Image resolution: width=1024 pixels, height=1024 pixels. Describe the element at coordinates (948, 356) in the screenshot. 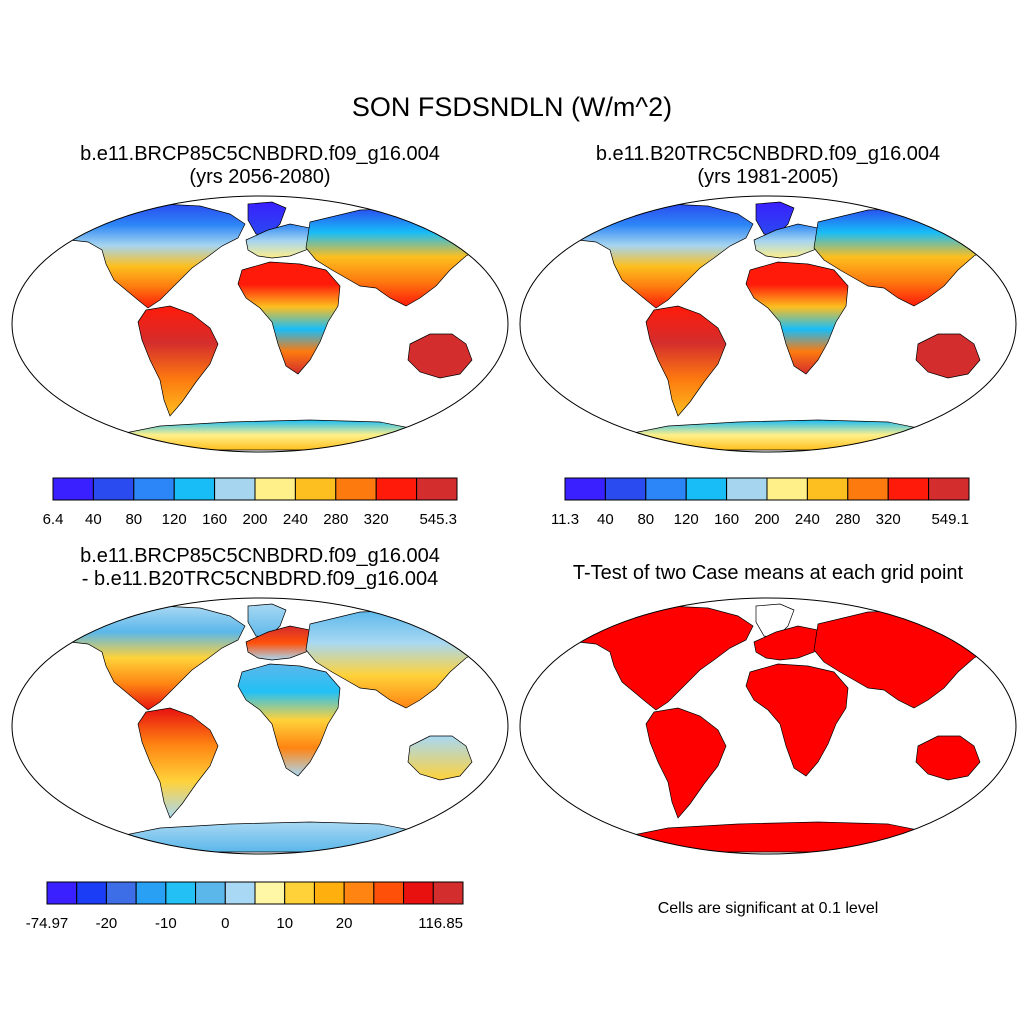

I see `panel-2-australia-shape` at that location.